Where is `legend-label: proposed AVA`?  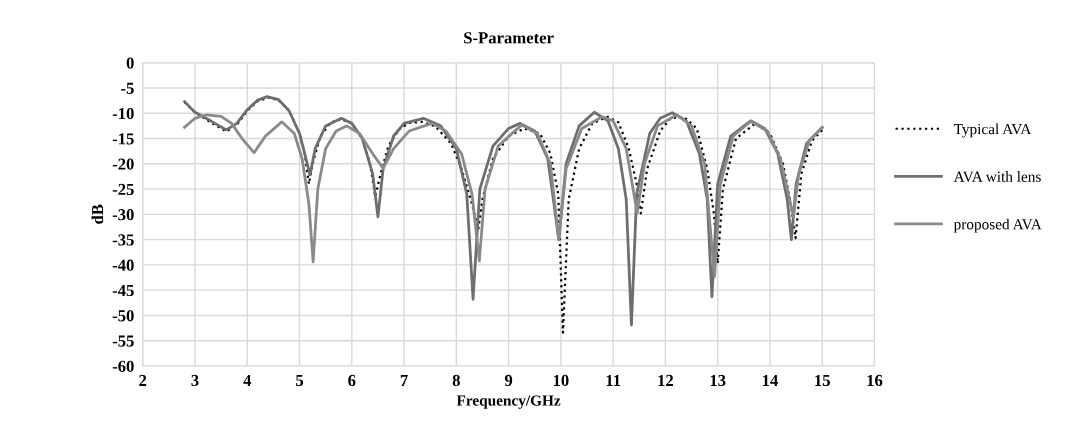
legend-label: proposed AVA is located at coordinates (997, 225).